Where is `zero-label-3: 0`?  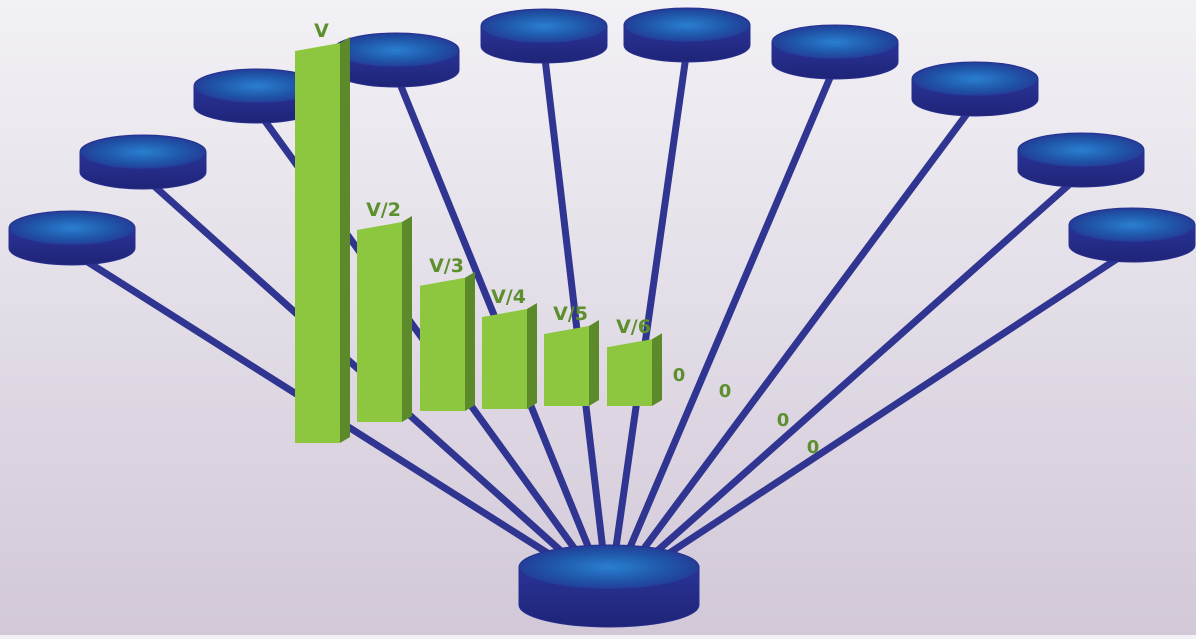
zero-label-3: 0 is located at coordinates (783, 420).